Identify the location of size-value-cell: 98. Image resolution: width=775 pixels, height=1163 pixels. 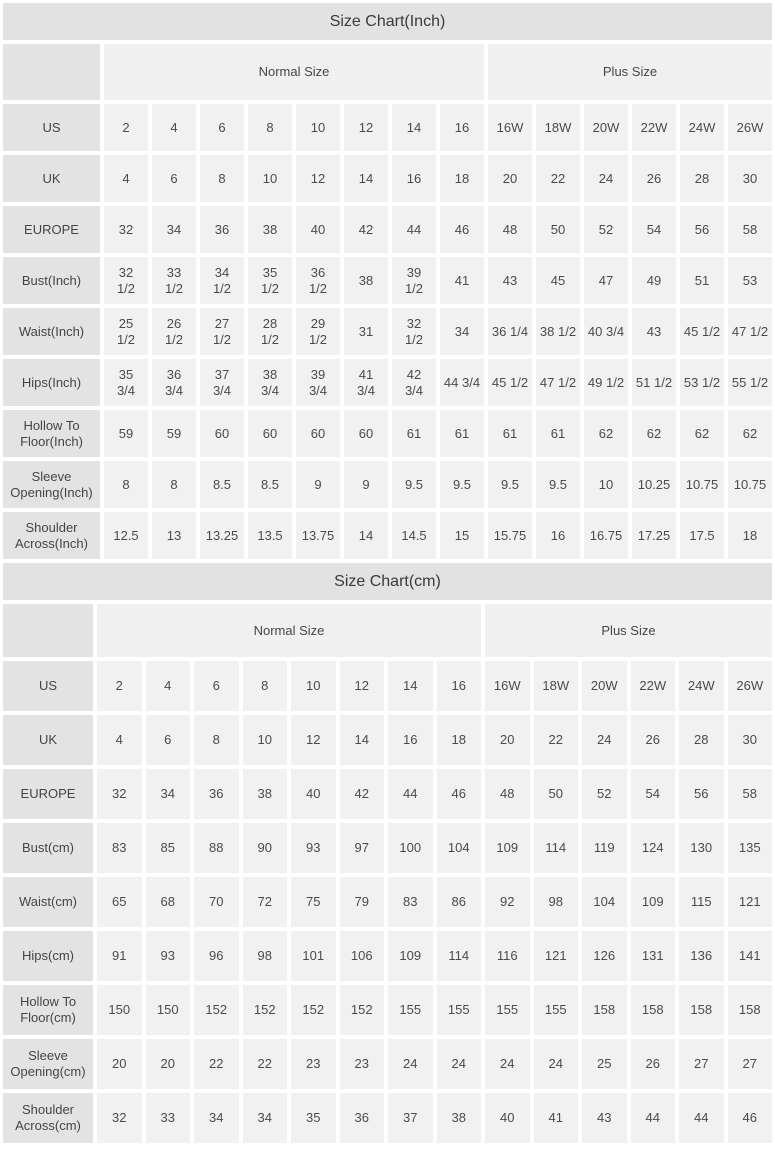
(264, 956).